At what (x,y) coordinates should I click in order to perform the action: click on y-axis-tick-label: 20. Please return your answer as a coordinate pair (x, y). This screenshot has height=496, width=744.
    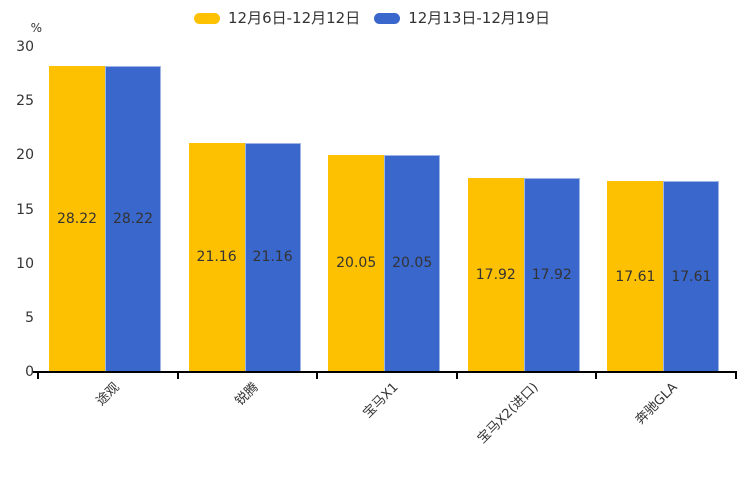
    Looking at the image, I should click on (25, 155).